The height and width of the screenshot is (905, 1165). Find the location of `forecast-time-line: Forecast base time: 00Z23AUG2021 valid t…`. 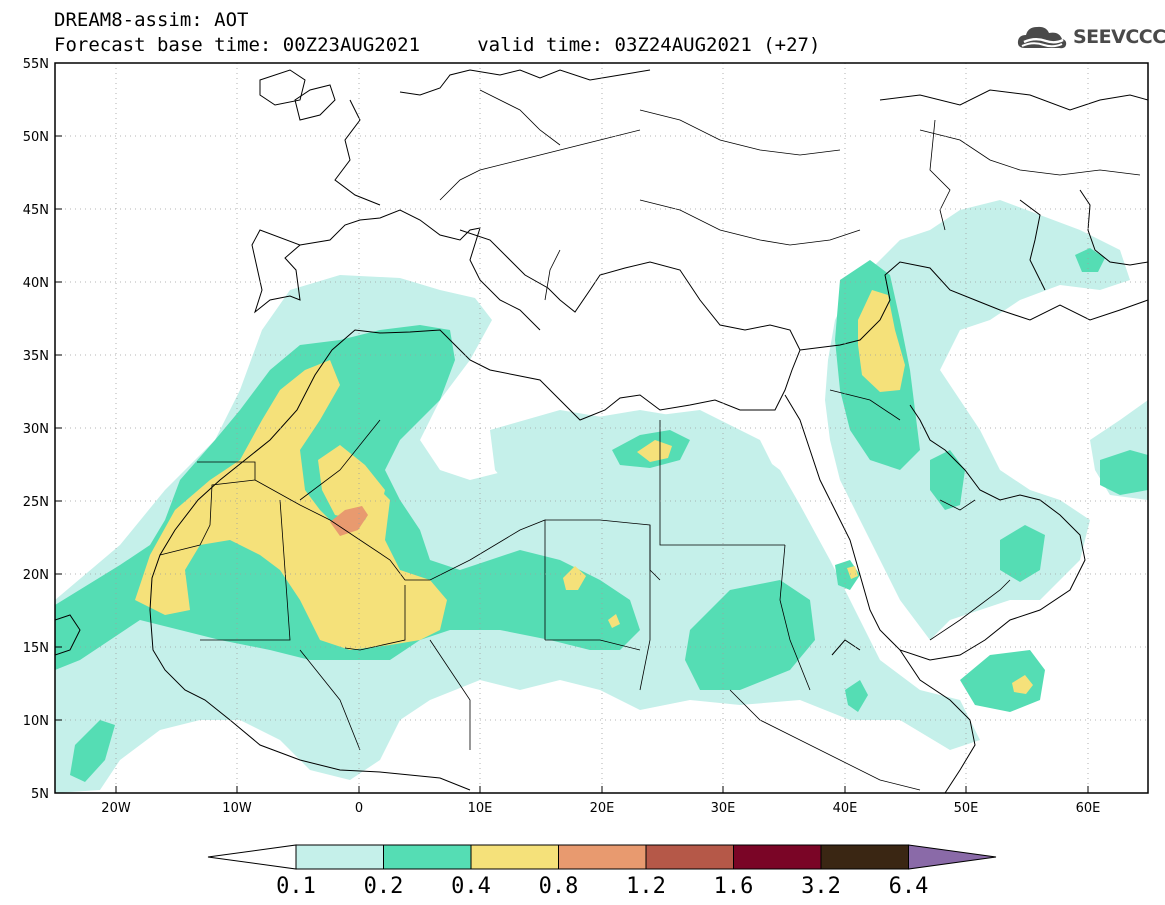

forecast-time-line: Forecast base time: 00Z23AUG2021 valid t… is located at coordinates (437, 45).